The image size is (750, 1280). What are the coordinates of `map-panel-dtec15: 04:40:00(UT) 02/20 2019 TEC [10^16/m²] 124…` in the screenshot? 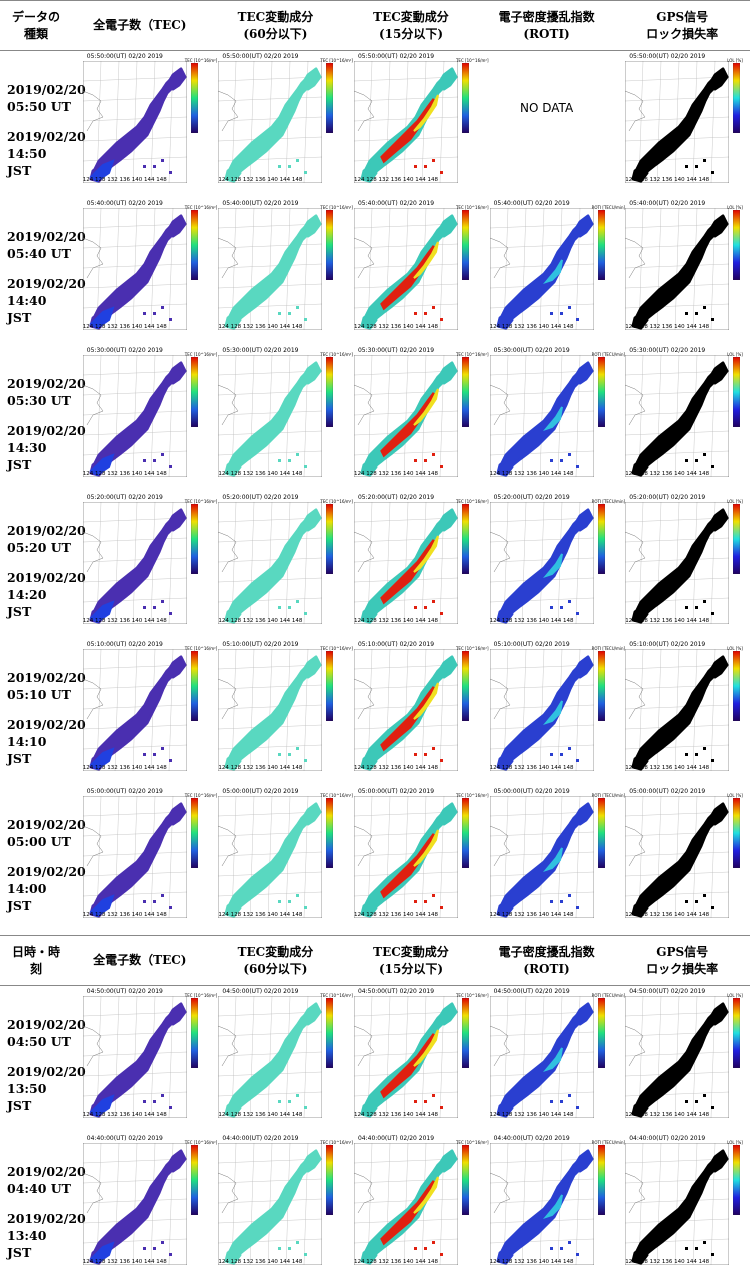 It's located at (417, 1205).